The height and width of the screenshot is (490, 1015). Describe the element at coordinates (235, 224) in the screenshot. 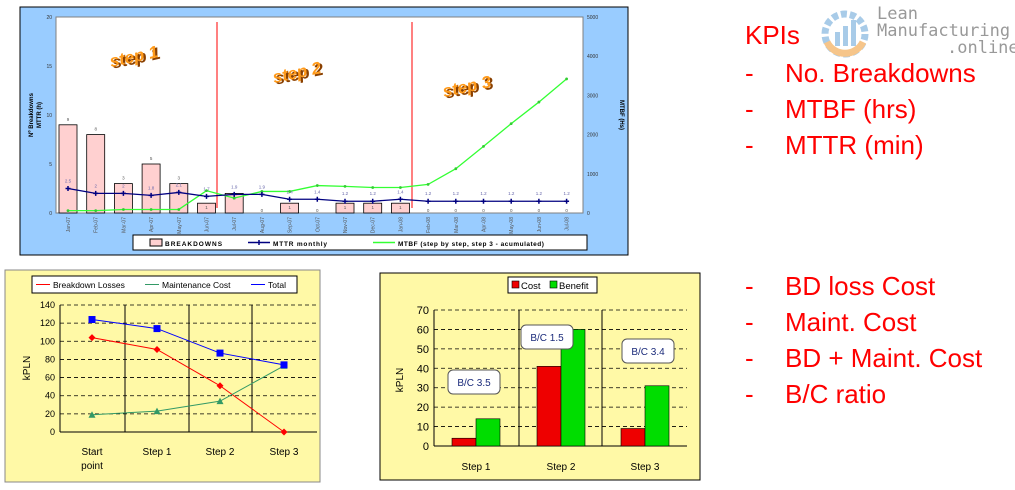

I see `x-tick-label: Jul-07` at that location.